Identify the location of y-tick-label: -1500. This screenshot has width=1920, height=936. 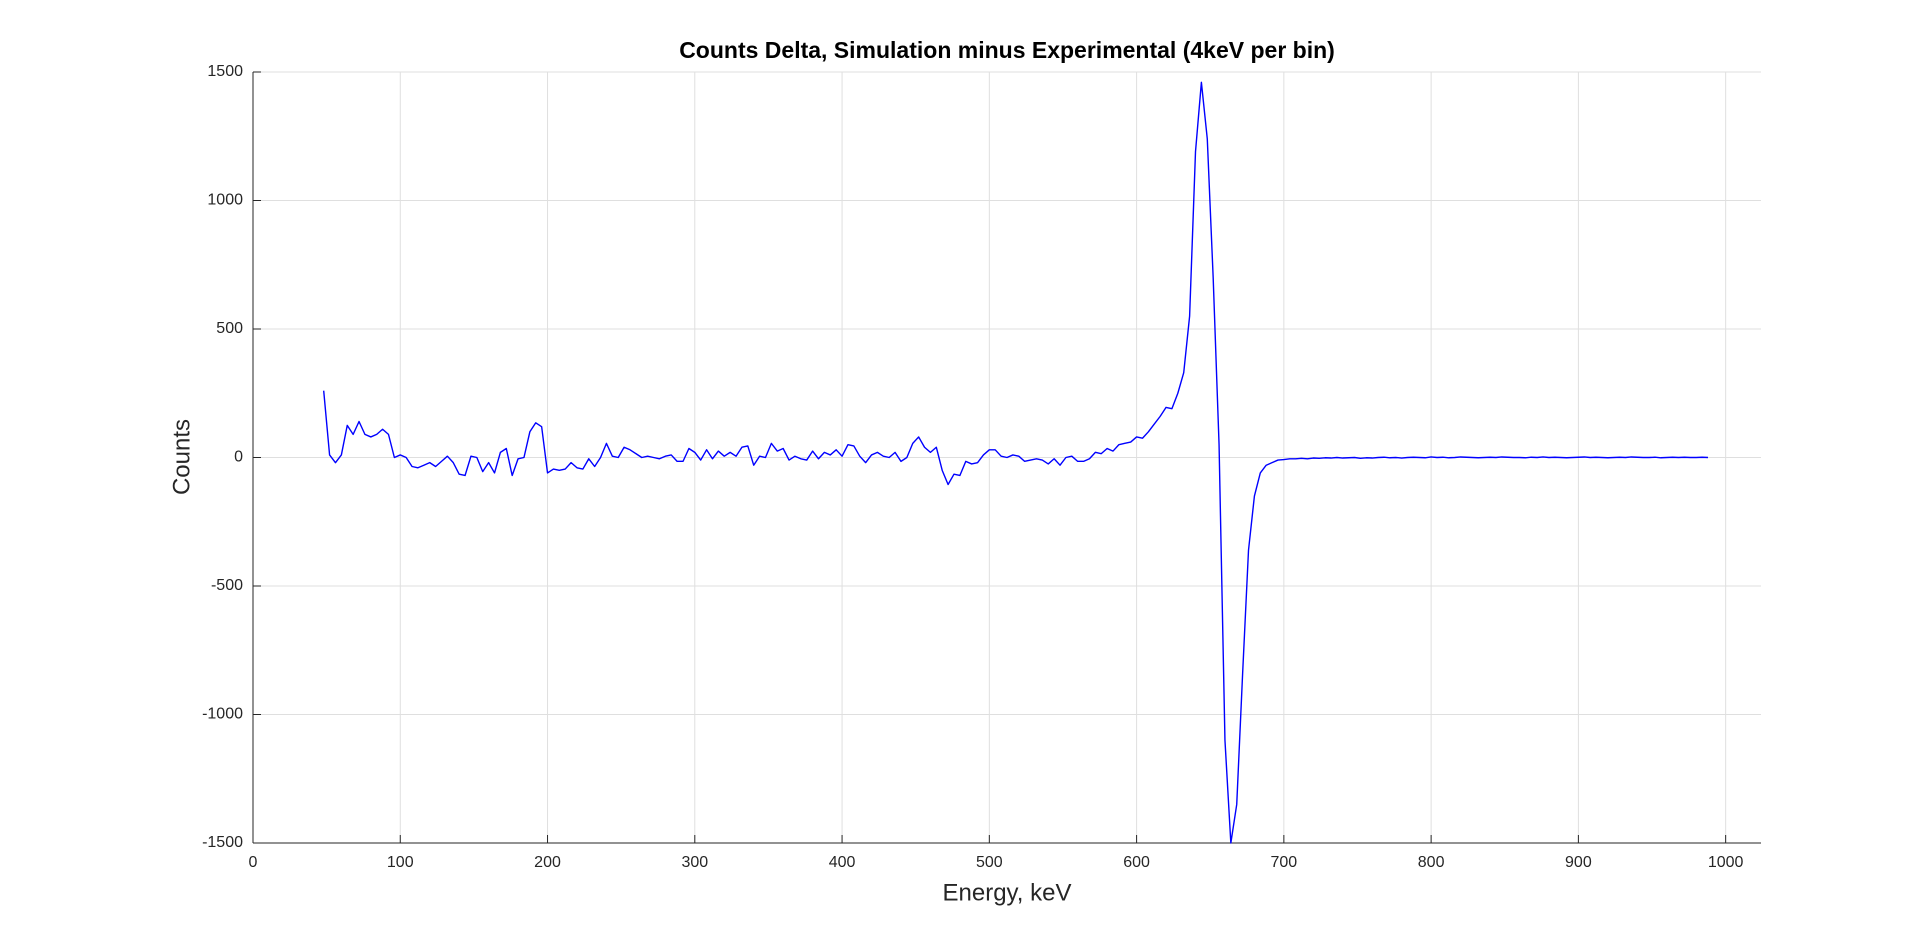
(222, 842).